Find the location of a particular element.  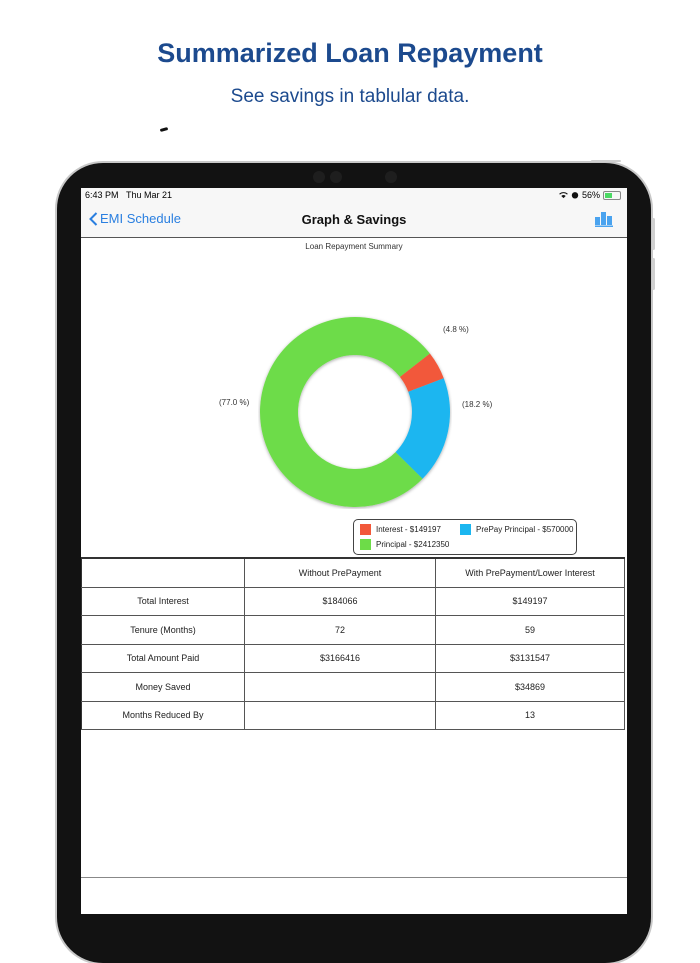

header-cell: With PrePayment/Lower Interest is located at coordinates (530, 573).